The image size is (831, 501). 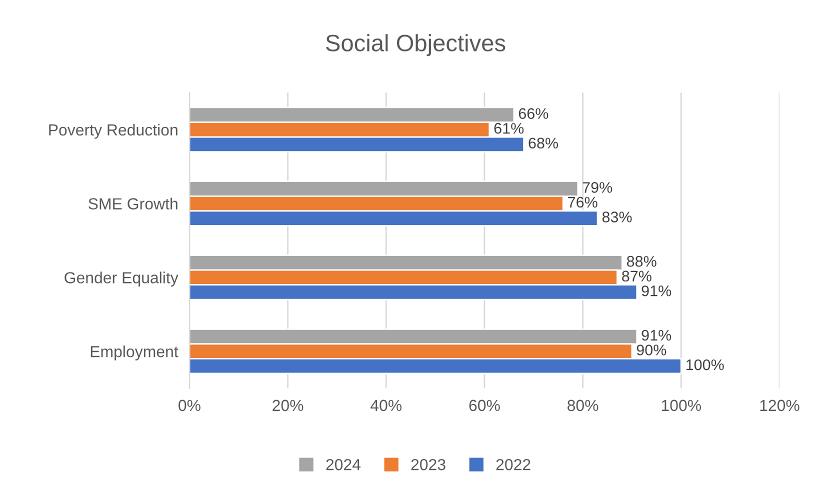 I want to click on data-label: 68%, so click(x=543, y=143).